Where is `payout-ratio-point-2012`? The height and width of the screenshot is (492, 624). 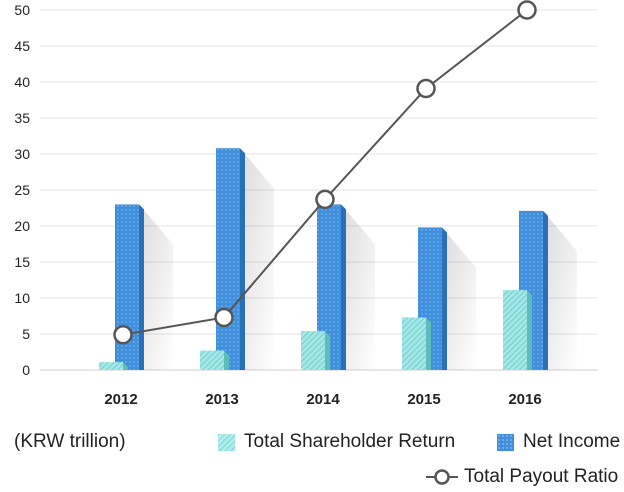
payout-ratio-point-2012 is located at coordinates (123, 334).